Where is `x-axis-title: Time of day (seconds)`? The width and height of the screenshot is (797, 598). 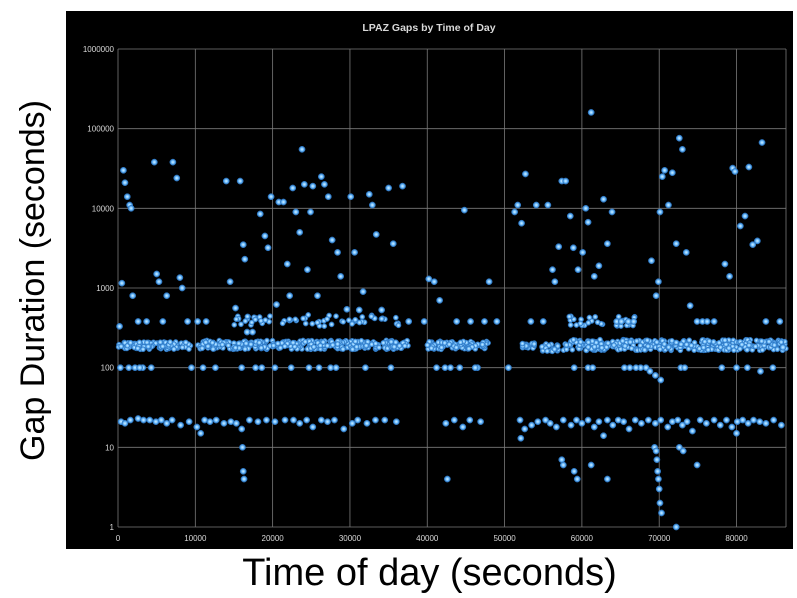
x-axis-title: Time of day (seconds) is located at coordinates (429, 573).